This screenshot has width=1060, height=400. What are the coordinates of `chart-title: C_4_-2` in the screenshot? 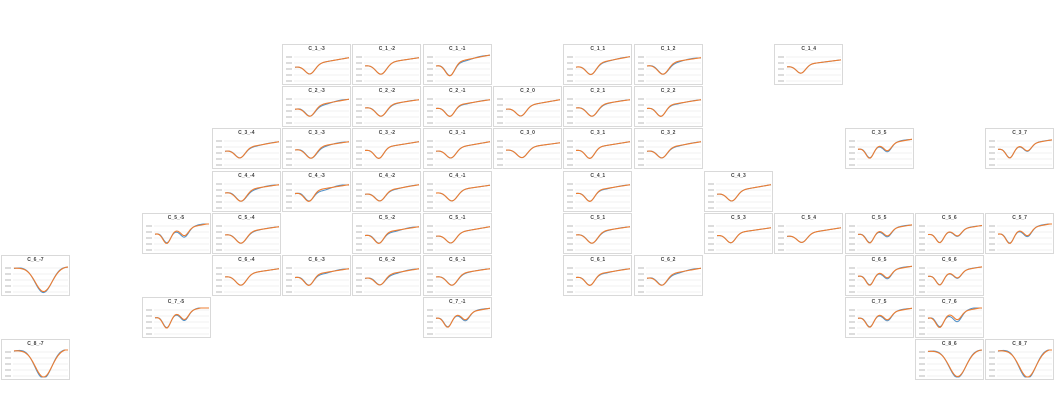 It's located at (387, 175).